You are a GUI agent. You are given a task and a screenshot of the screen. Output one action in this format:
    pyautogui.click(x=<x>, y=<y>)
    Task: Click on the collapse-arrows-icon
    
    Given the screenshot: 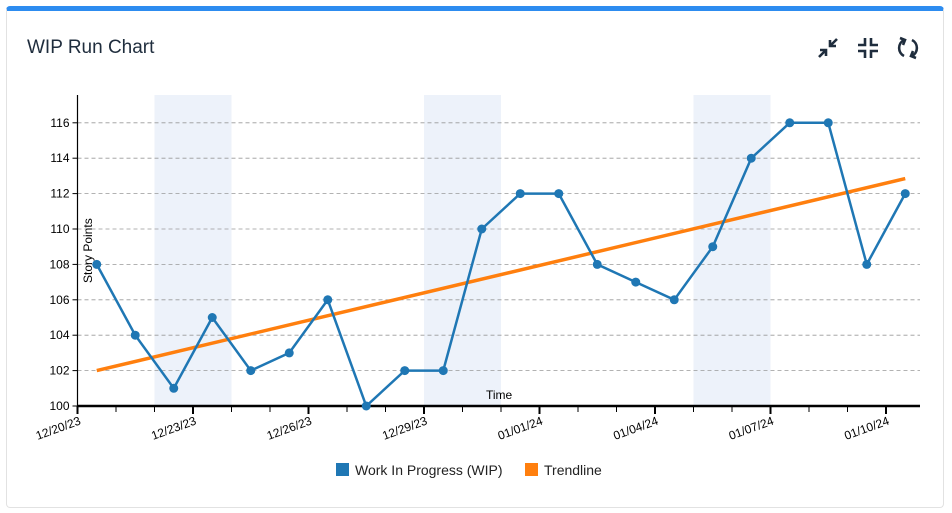 What is the action you would take?
    pyautogui.click(x=828, y=48)
    